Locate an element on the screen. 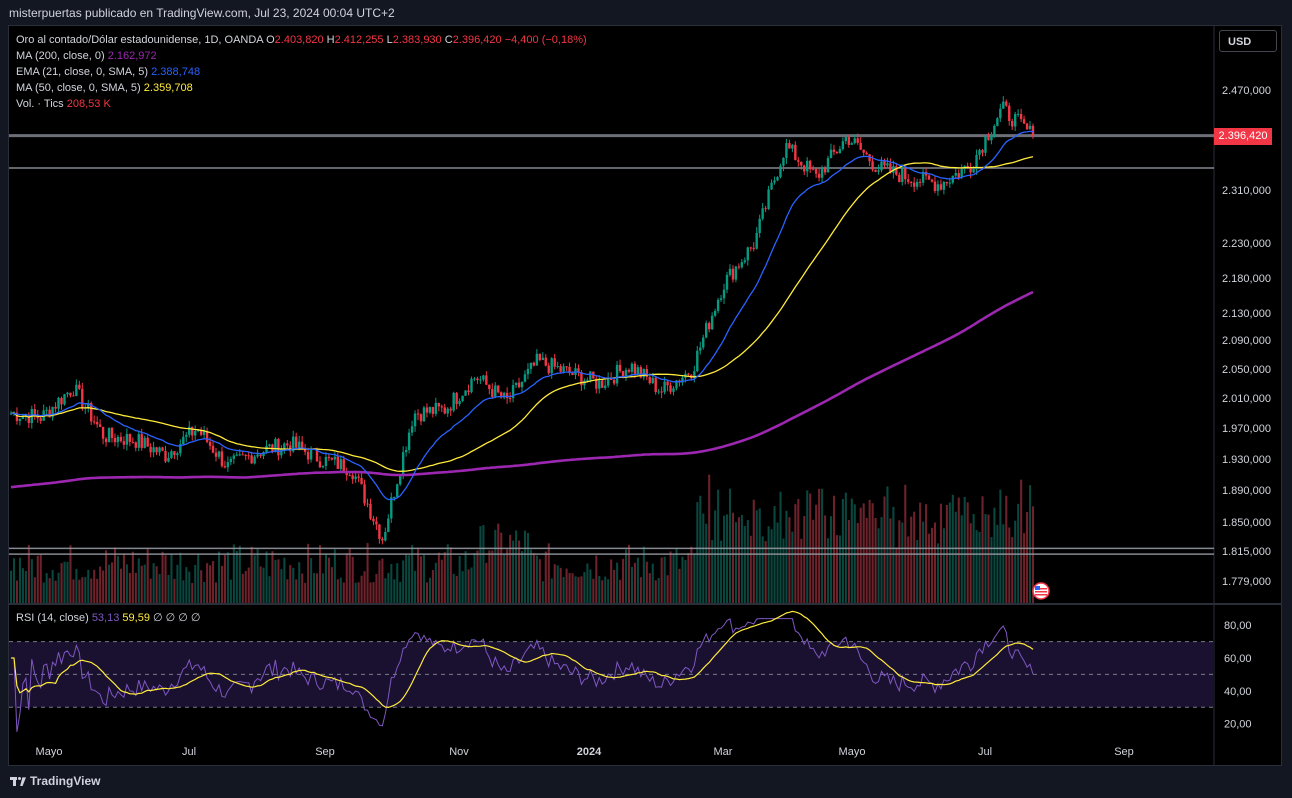 This screenshot has width=1292, height=798. currency-button: USD is located at coordinates (1248, 41).